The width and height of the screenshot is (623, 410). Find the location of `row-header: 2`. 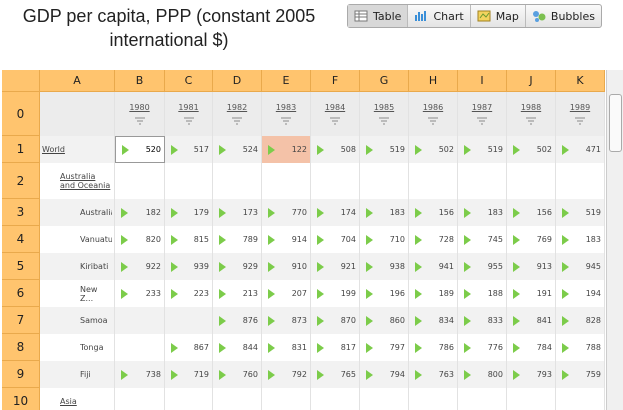

row-header: 2 is located at coordinates (21, 181).